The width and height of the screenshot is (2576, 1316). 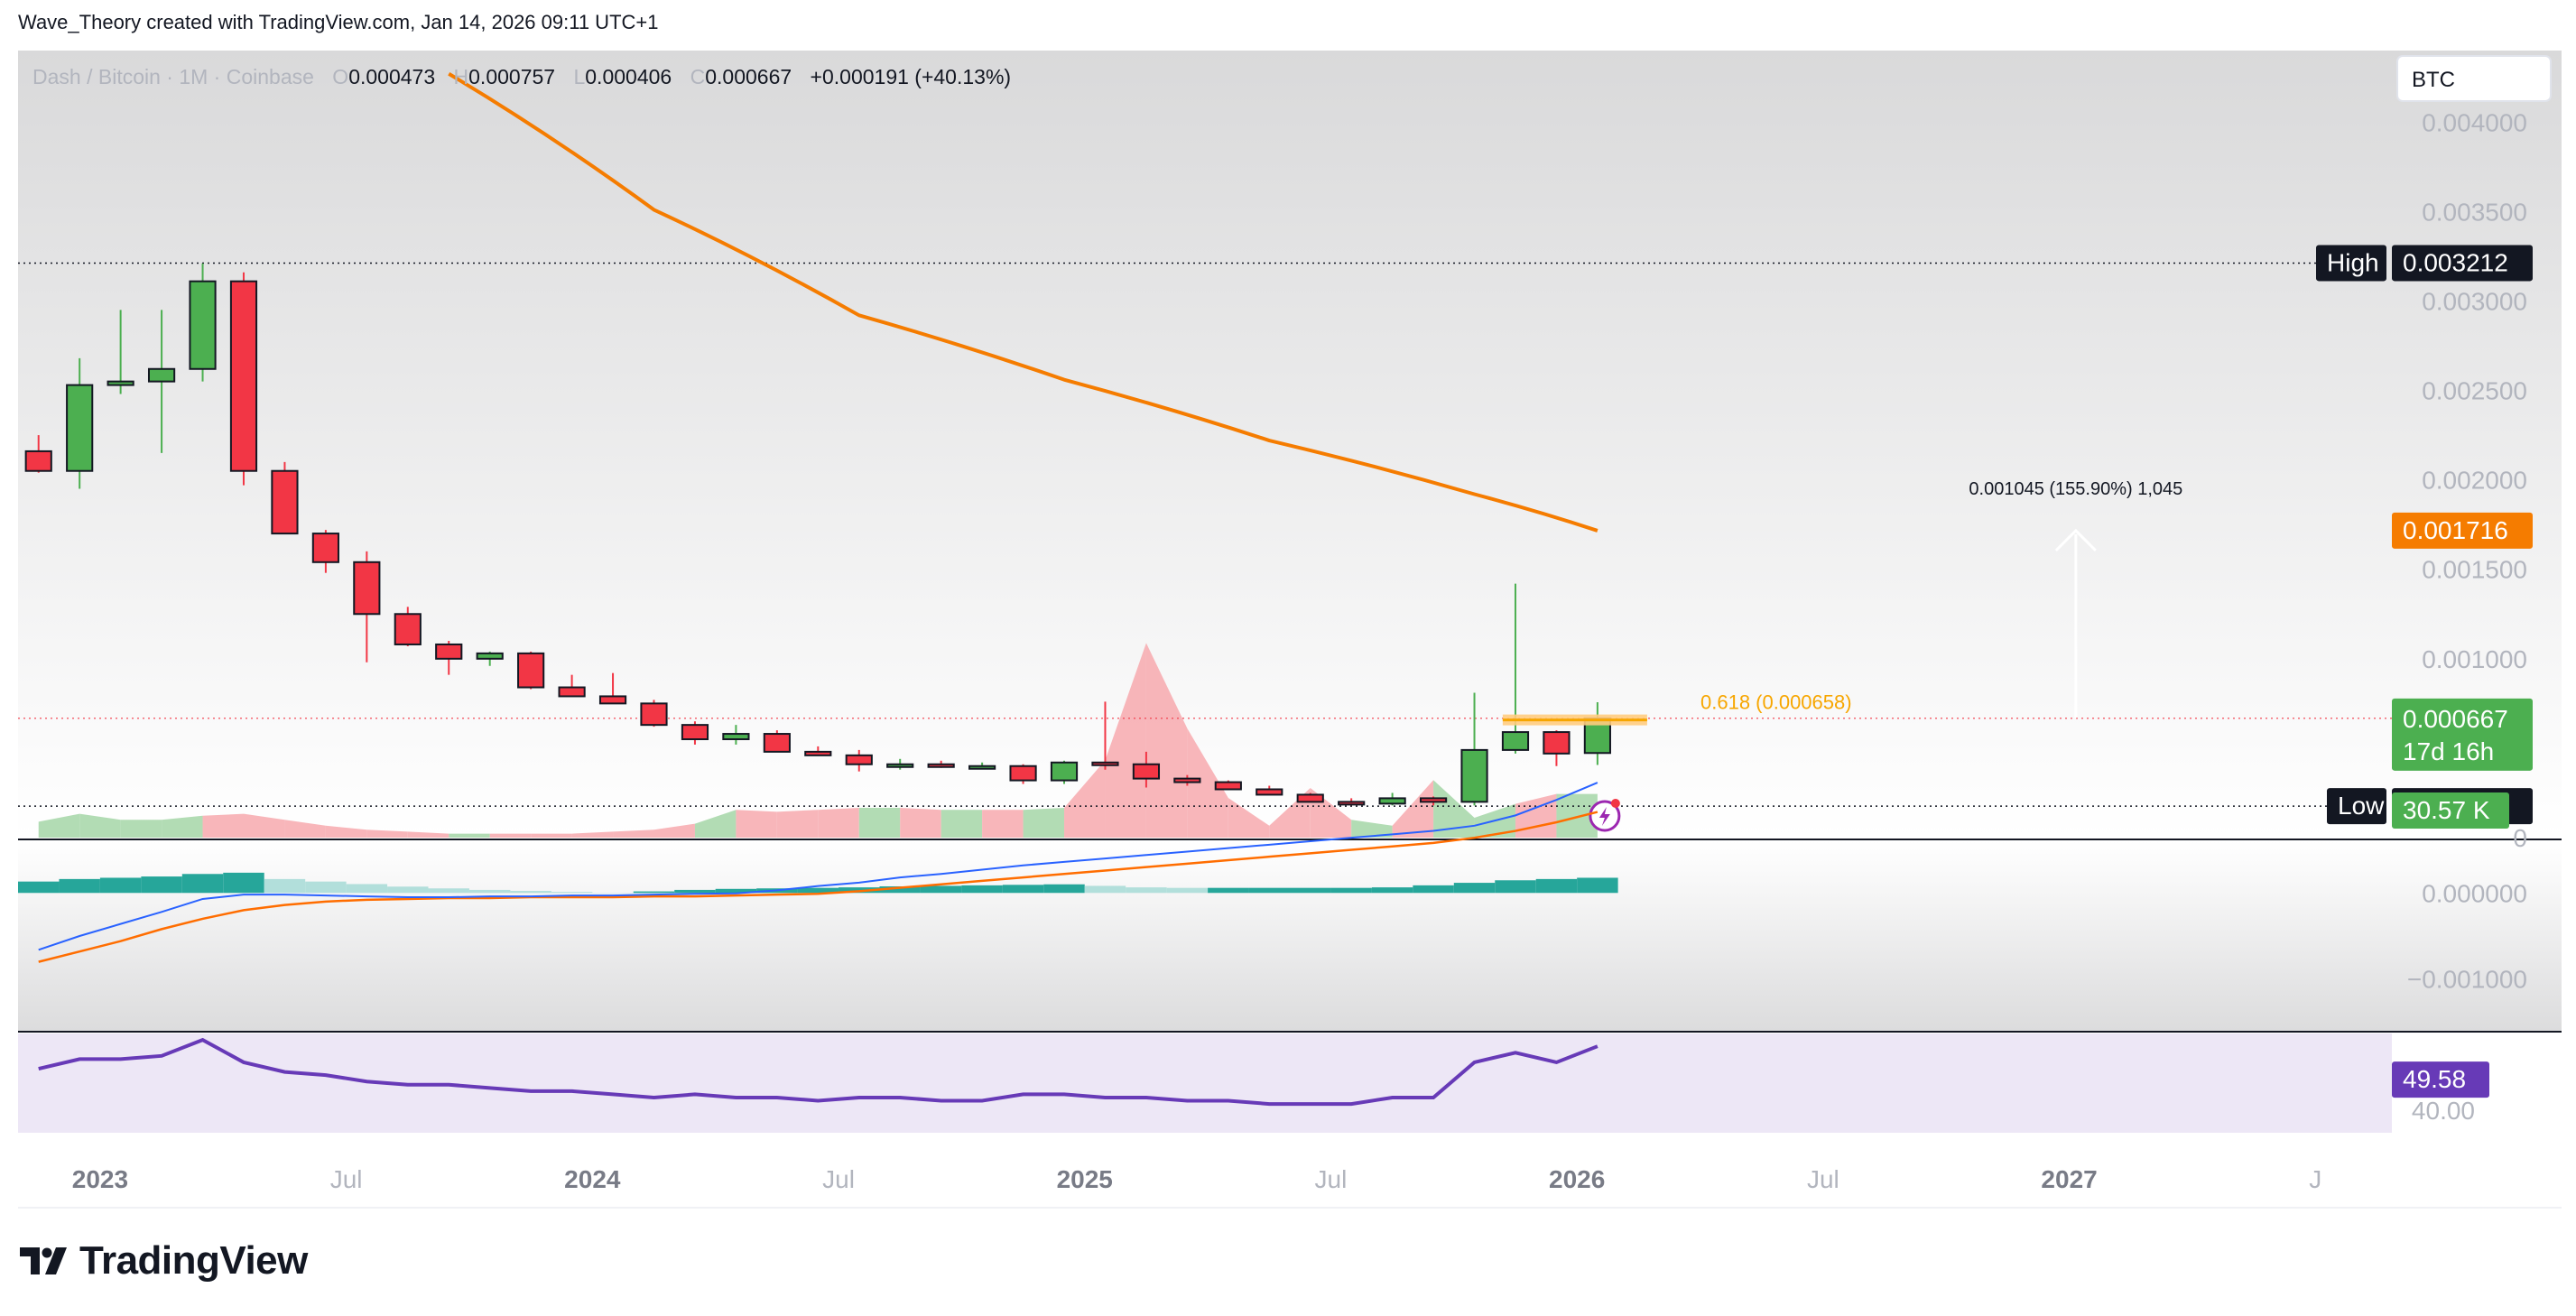 I want to click on price-tick-label: 0.001000, so click(x=2474, y=659).